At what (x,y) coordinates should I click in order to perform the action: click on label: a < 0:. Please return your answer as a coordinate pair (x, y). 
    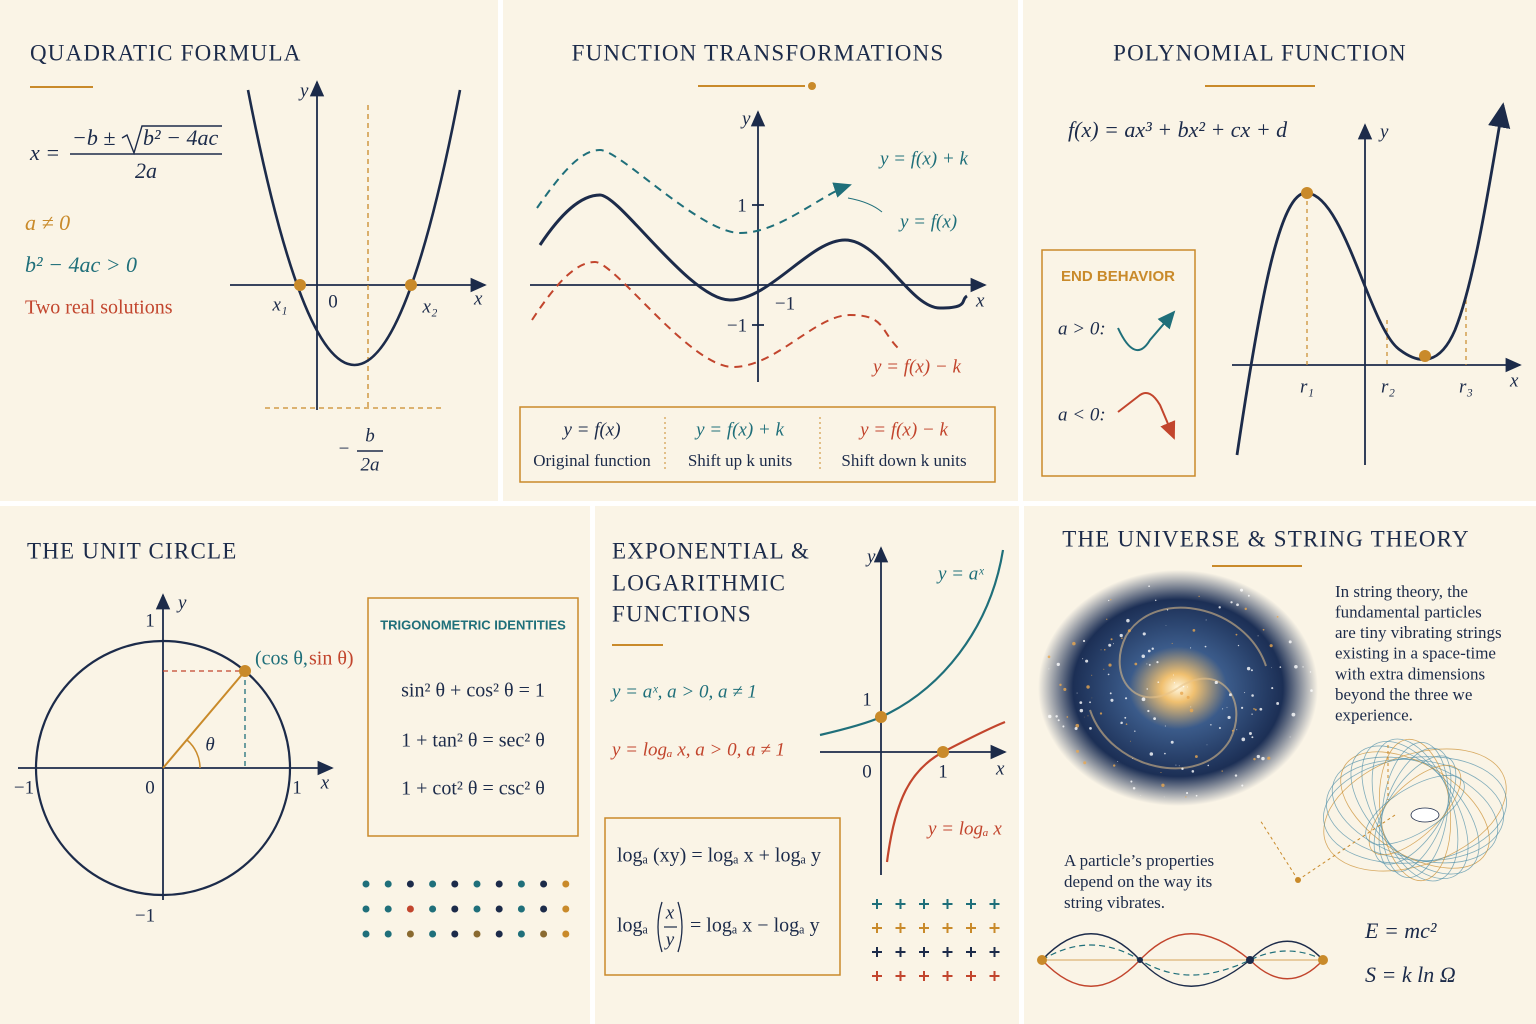
    Looking at the image, I should click on (1082, 414).